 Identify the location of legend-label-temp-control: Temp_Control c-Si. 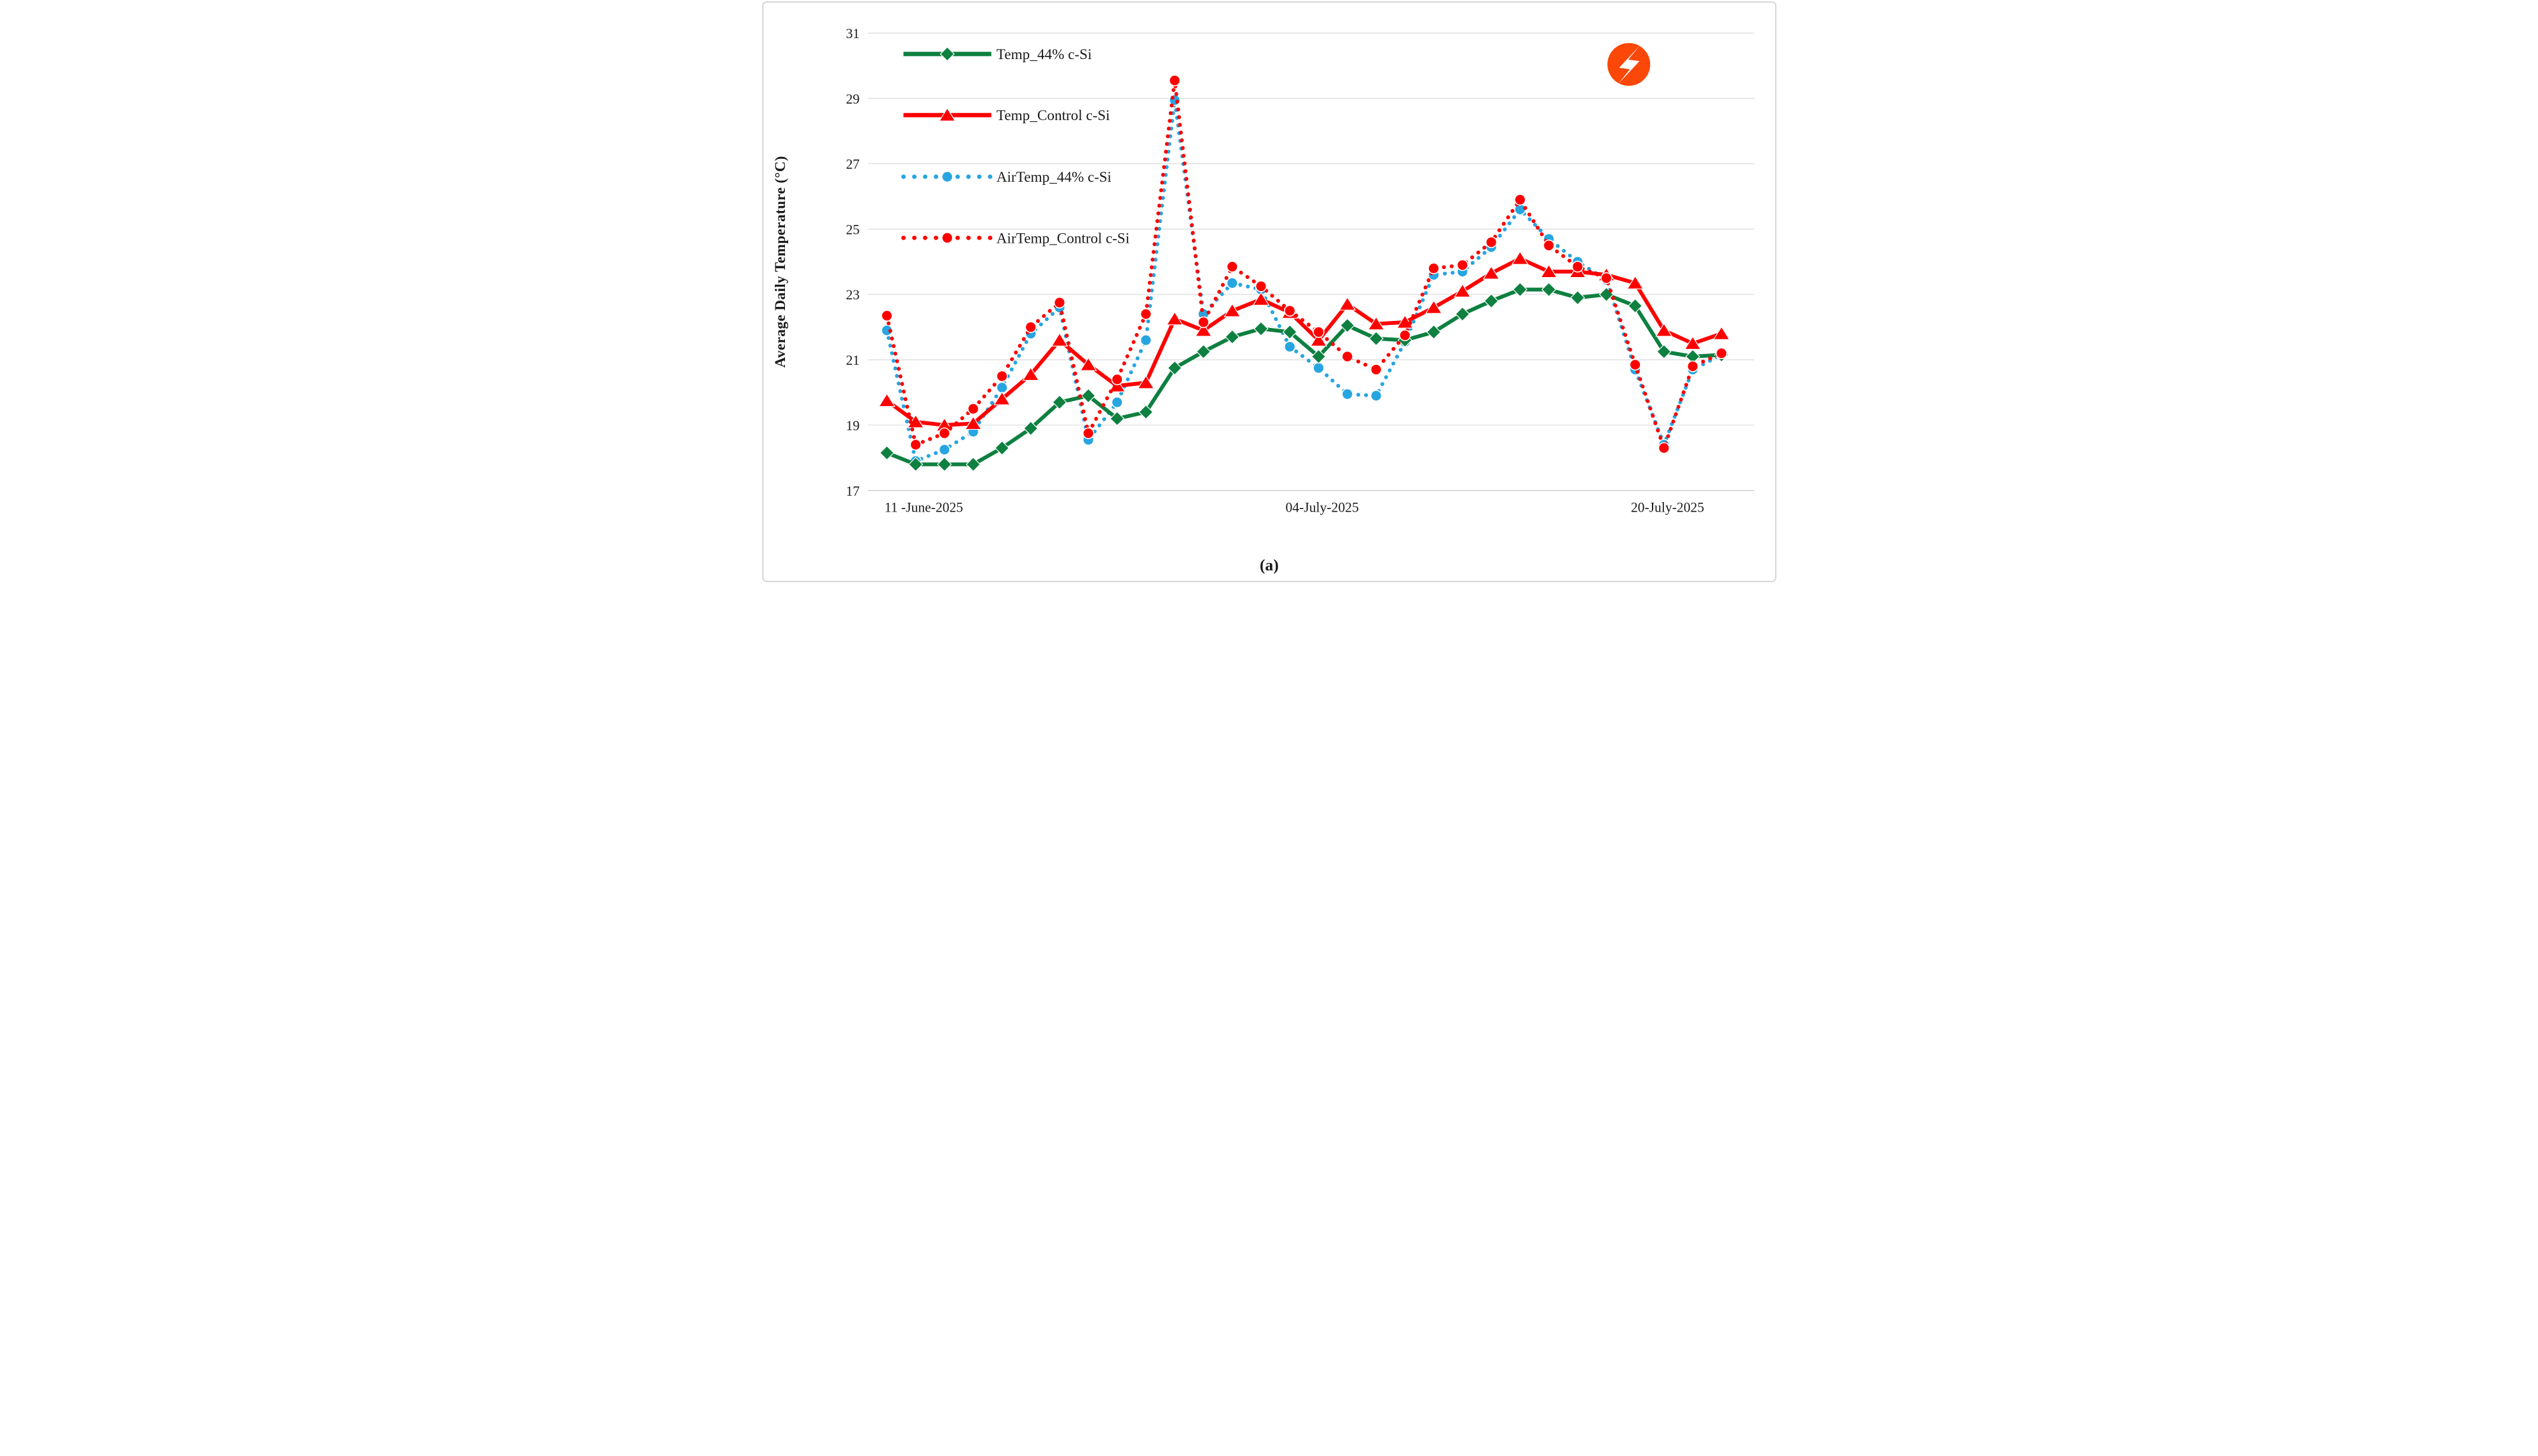
(1053, 115).